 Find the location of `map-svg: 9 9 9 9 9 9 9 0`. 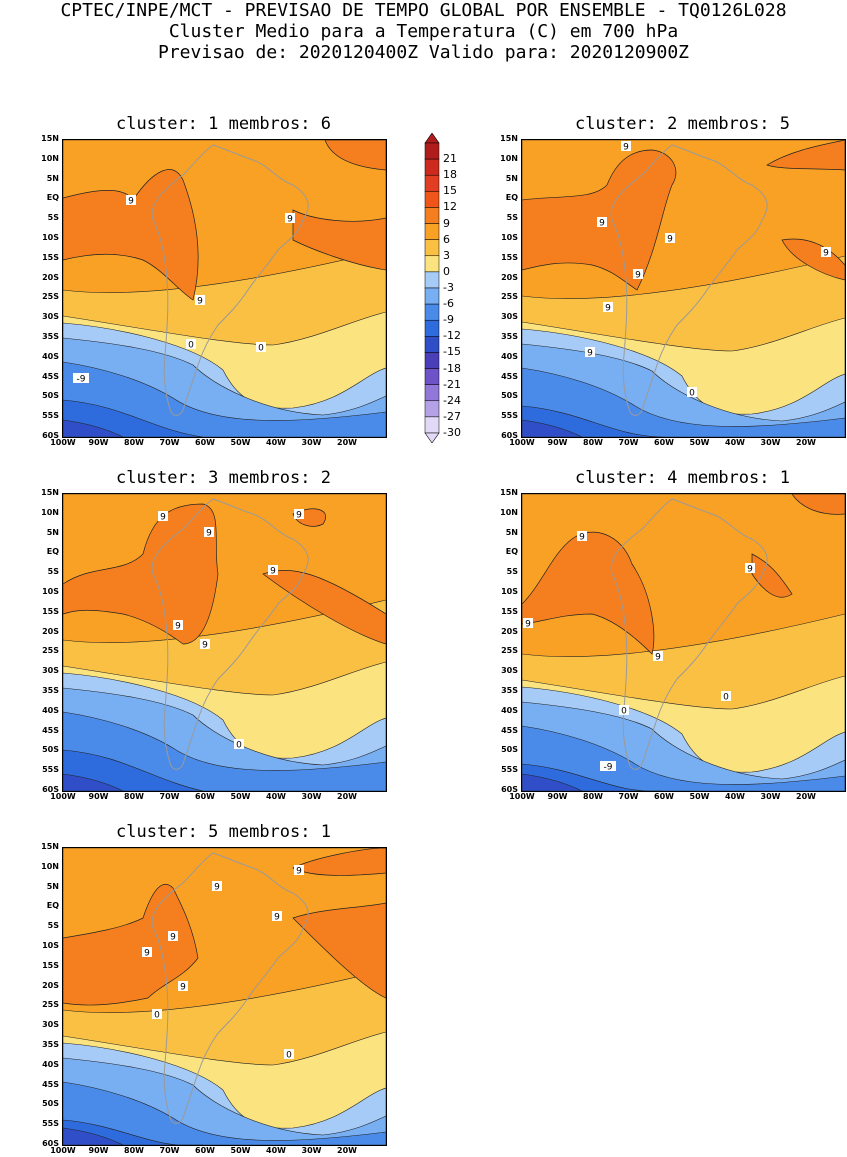

map-svg: 9 9 9 9 9 9 9 0 is located at coordinates (683, 288).